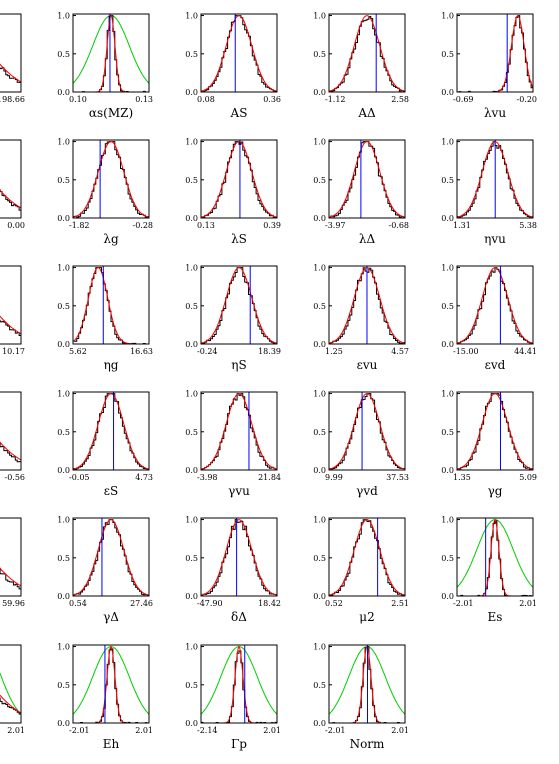 Image resolution: width=559 pixels, height=764 pixels. I want to click on panel-title: ηS, so click(238, 365).